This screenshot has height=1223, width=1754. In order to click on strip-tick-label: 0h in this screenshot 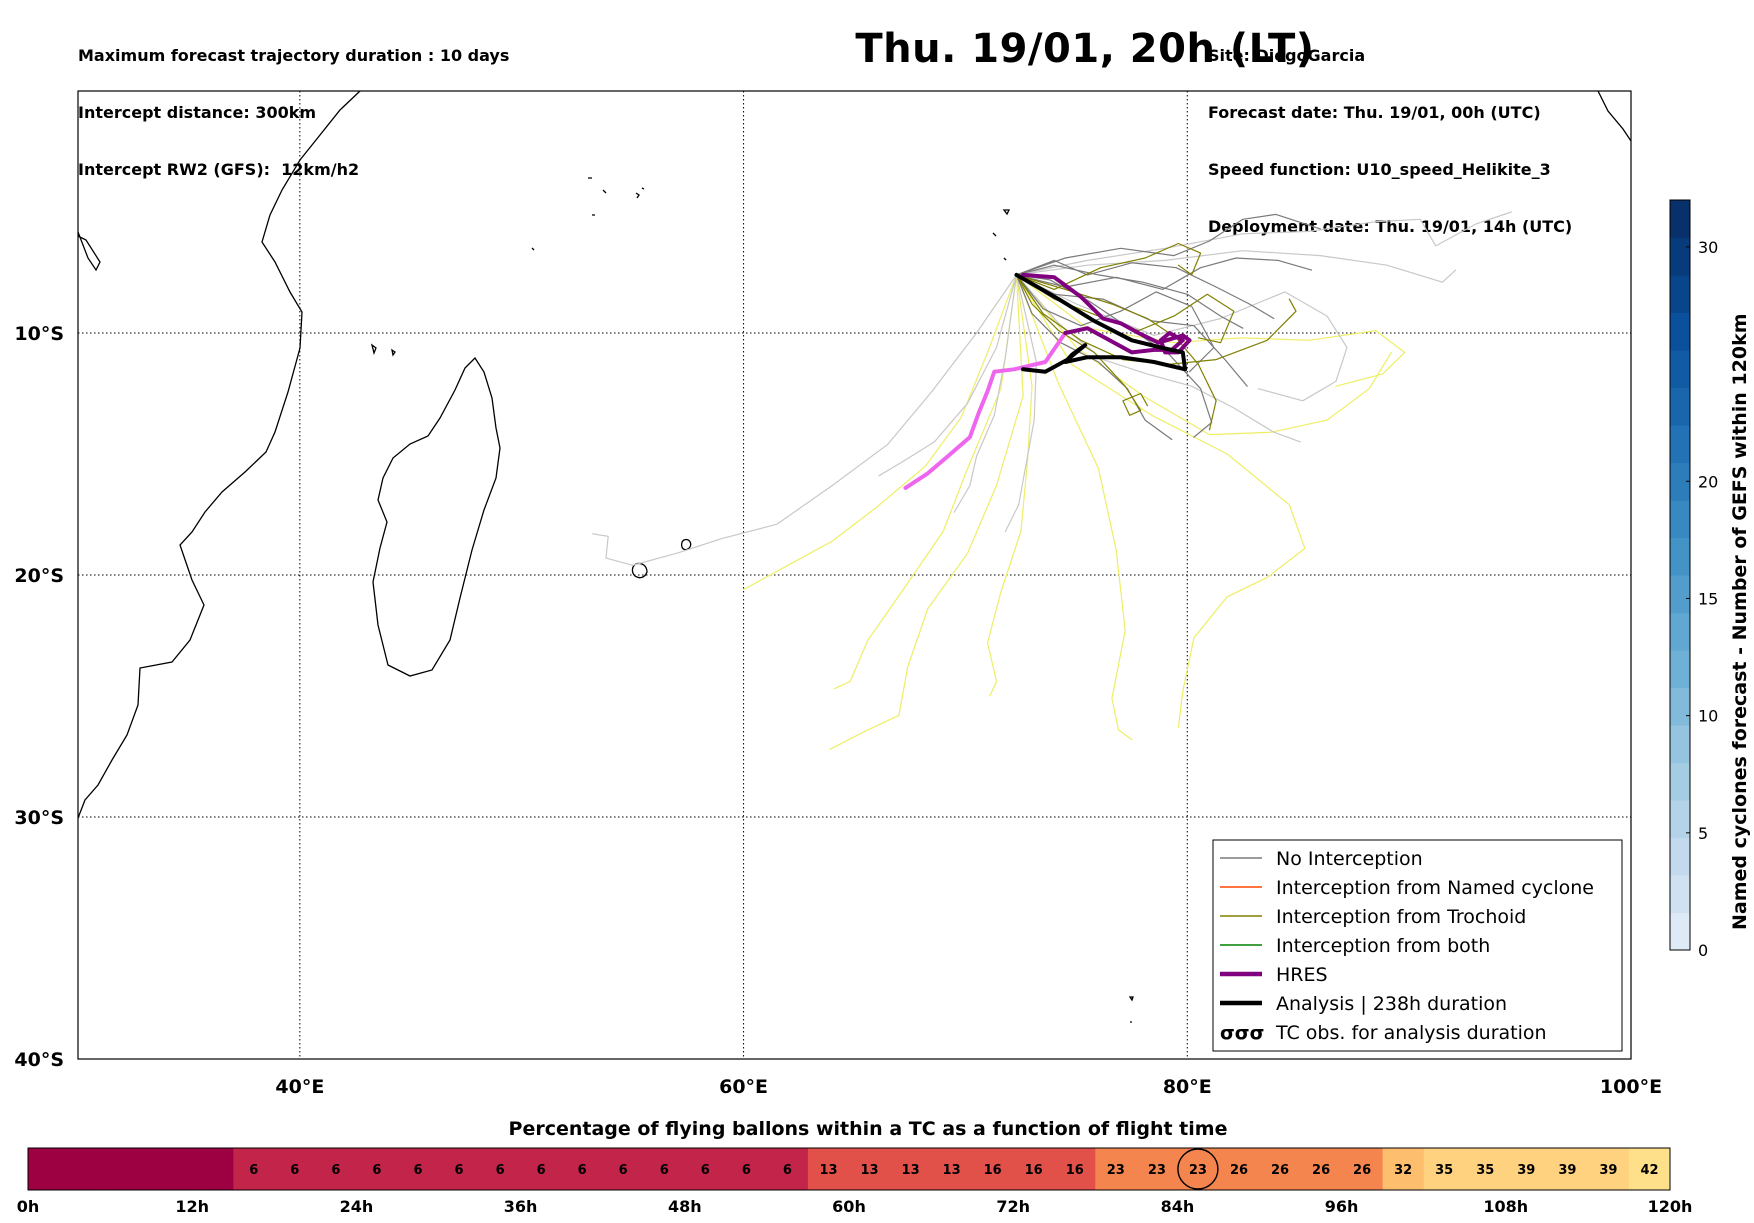, I will do `click(28, 1206)`.